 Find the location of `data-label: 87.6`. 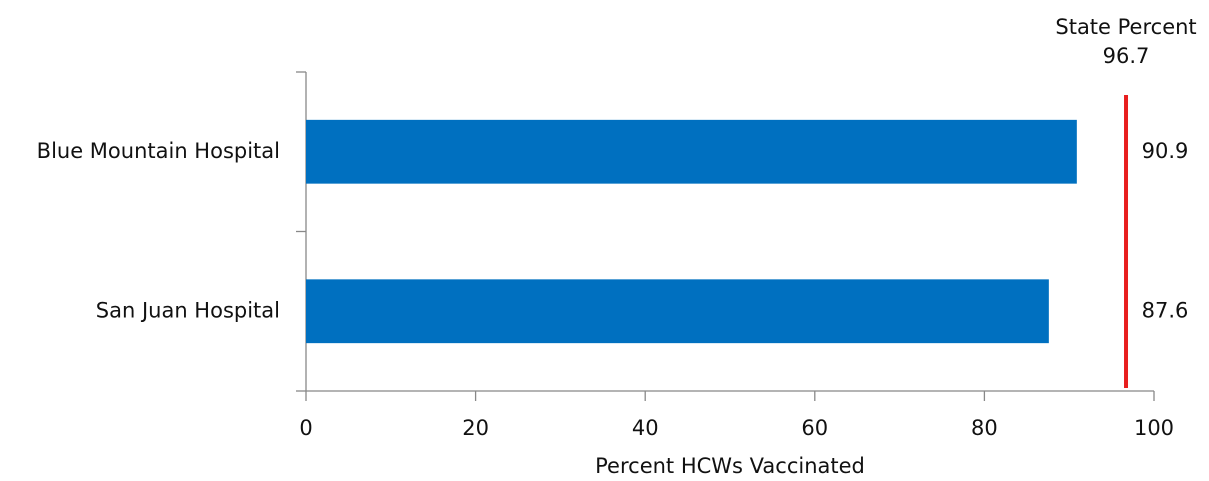

data-label: 87.6 is located at coordinates (1165, 310).